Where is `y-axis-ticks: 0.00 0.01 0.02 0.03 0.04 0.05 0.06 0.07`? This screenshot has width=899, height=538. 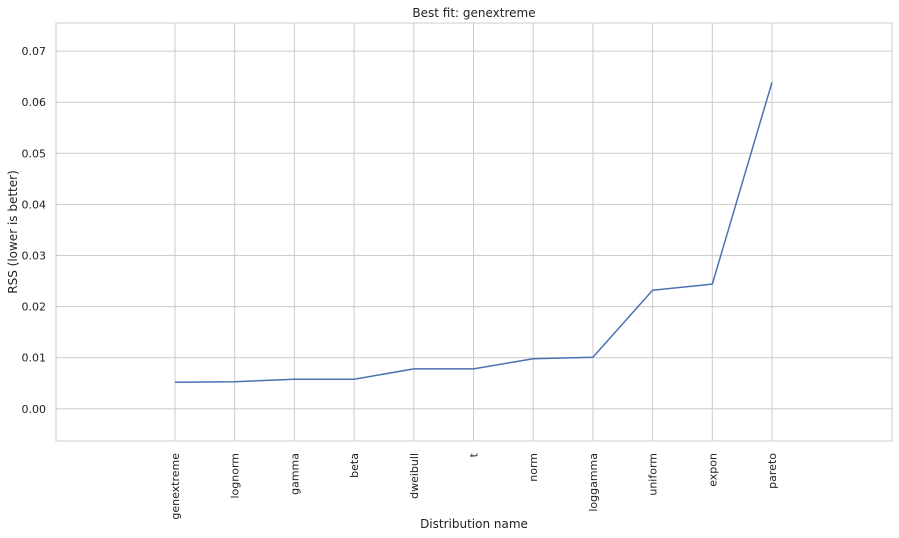 y-axis-ticks: 0.00 0.01 0.02 0.03 0.04 0.05 0.06 0.07 is located at coordinates (34, 230).